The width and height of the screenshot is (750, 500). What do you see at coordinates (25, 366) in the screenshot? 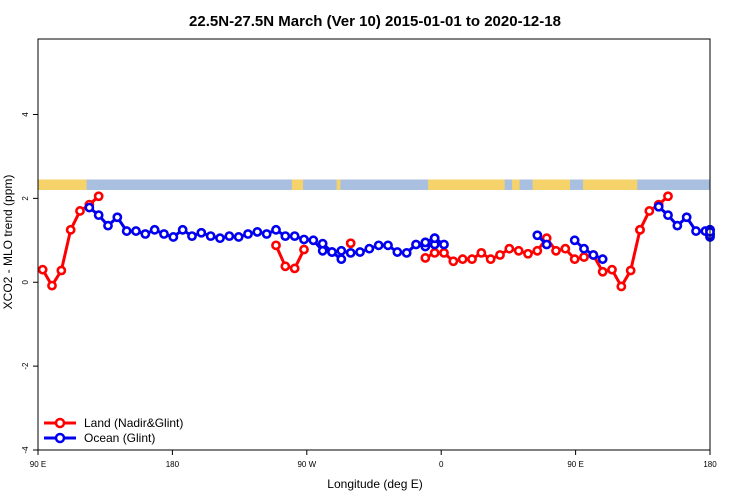
I see `y-tick-label: -2` at bounding box center [25, 366].